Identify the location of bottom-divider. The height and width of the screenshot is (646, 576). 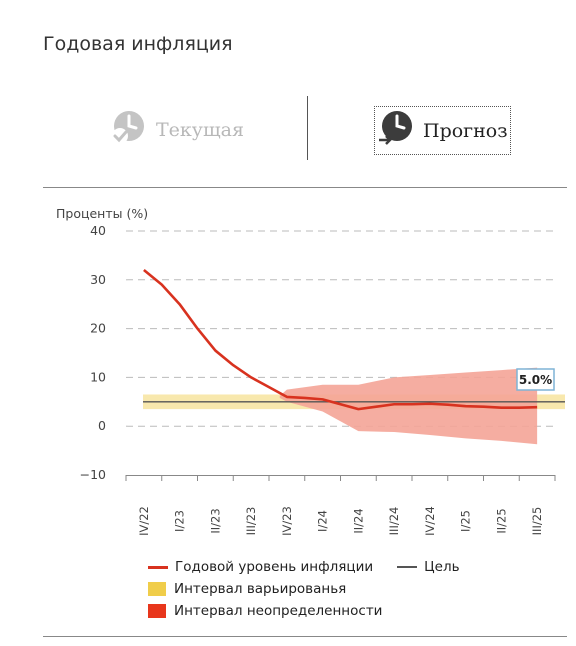
(305, 636).